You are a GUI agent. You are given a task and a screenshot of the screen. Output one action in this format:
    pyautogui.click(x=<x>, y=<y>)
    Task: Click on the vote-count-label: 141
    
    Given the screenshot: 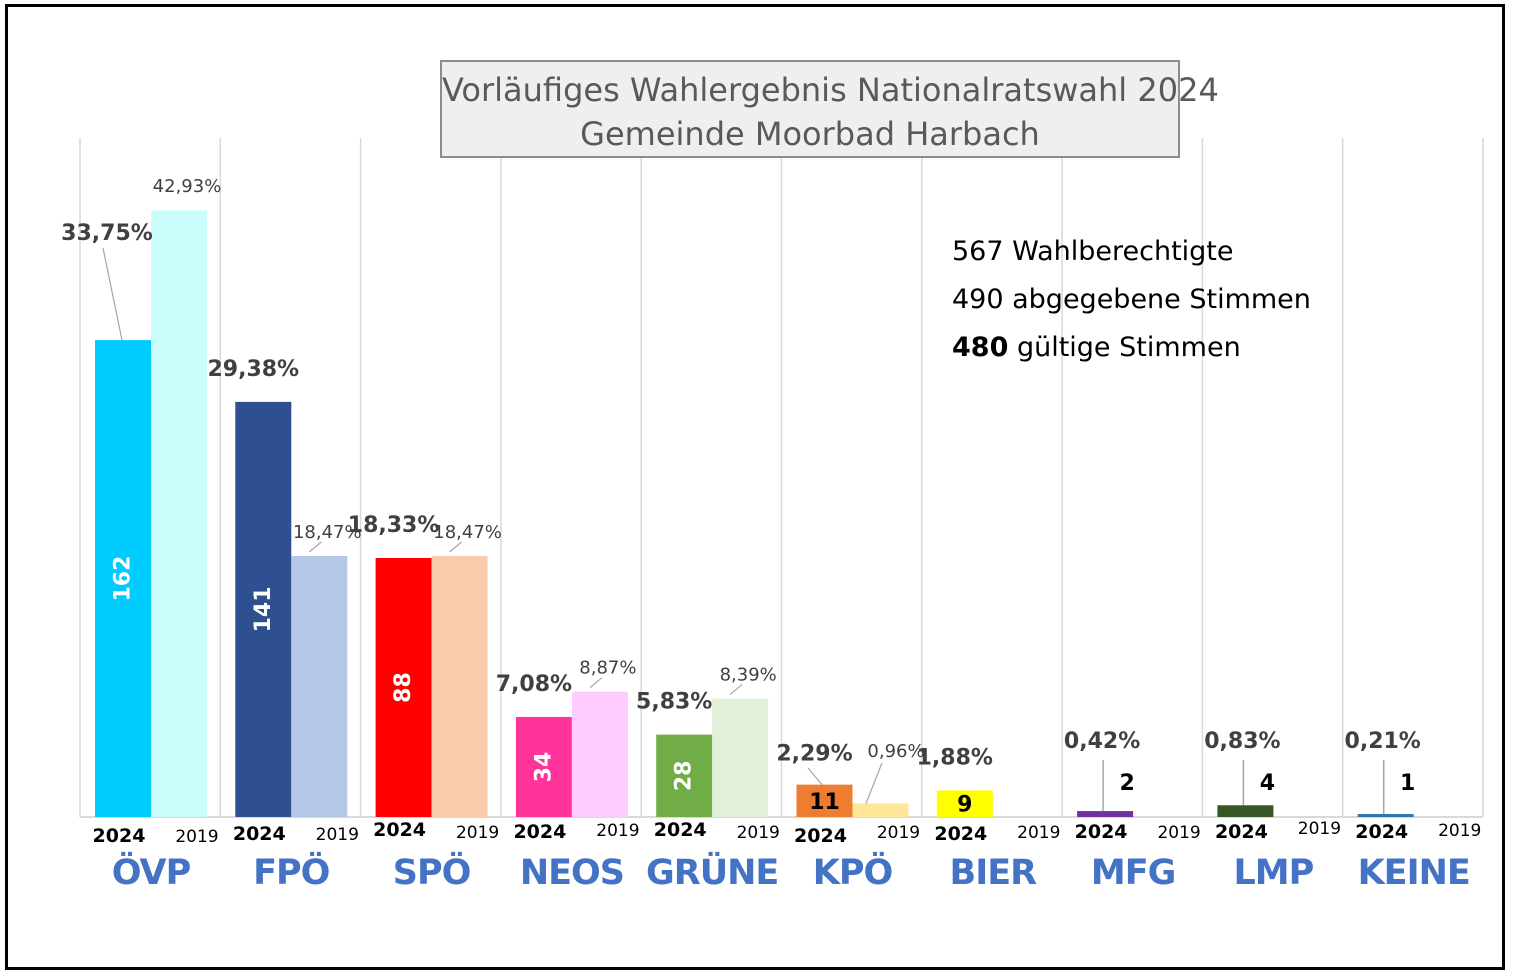 What is the action you would take?
    pyautogui.click(x=263, y=609)
    